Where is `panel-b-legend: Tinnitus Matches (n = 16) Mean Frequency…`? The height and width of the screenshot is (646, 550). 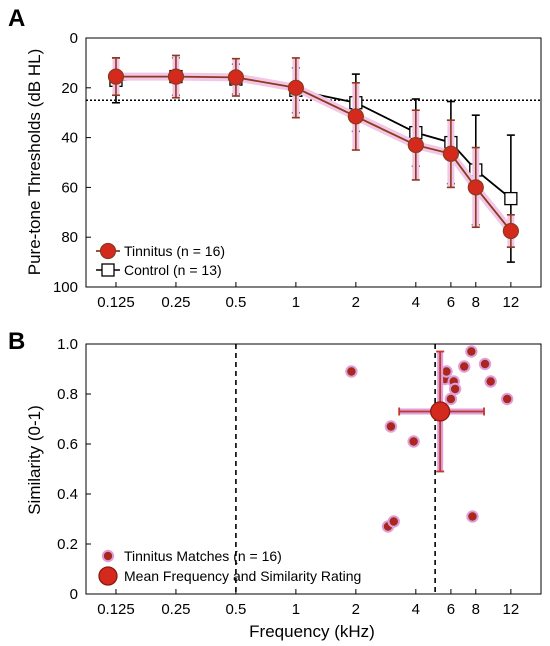 panel-b-legend: Tinnitus Matches (n = 16) Mean Frequency… is located at coordinates (229, 567).